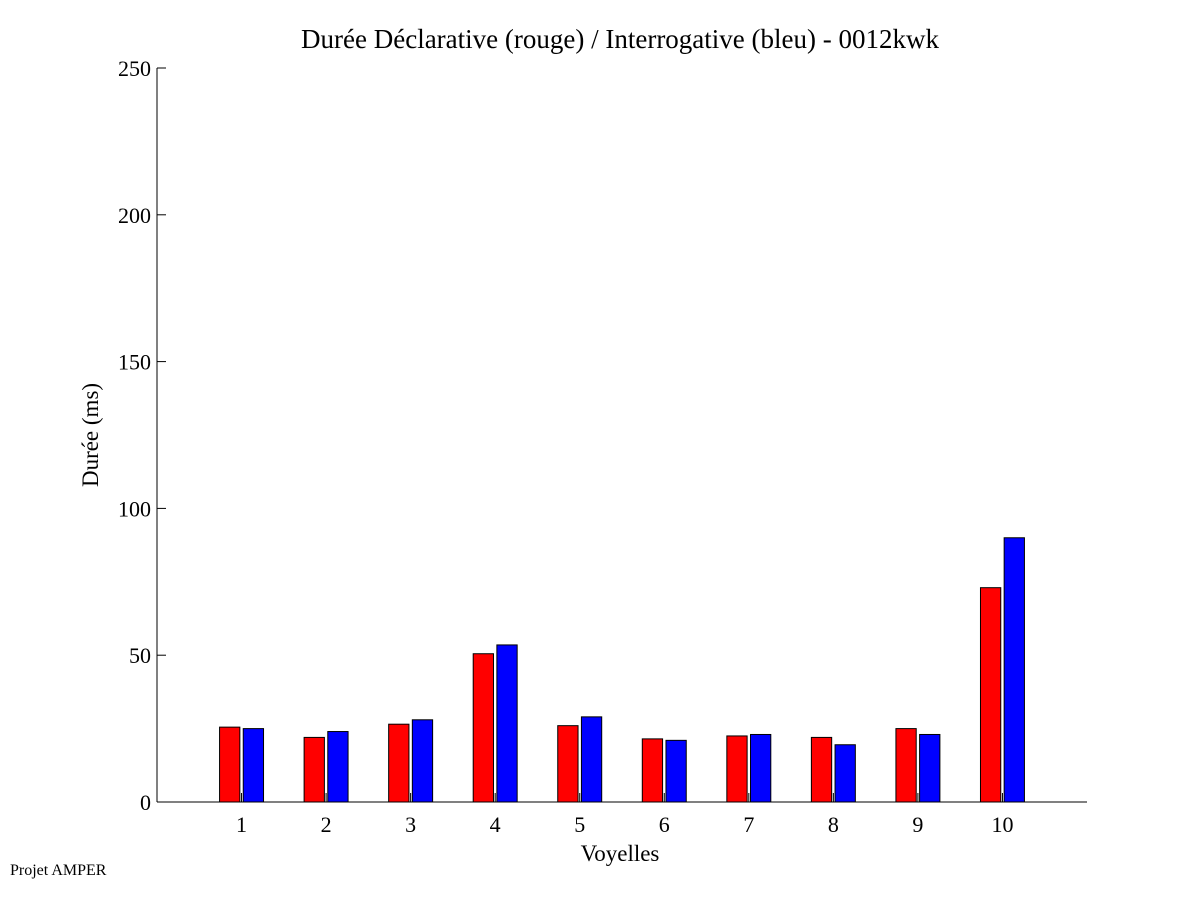  Describe the element at coordinates (326, 824) in the screenshot. I see `x-tick-label: 2` at that location.